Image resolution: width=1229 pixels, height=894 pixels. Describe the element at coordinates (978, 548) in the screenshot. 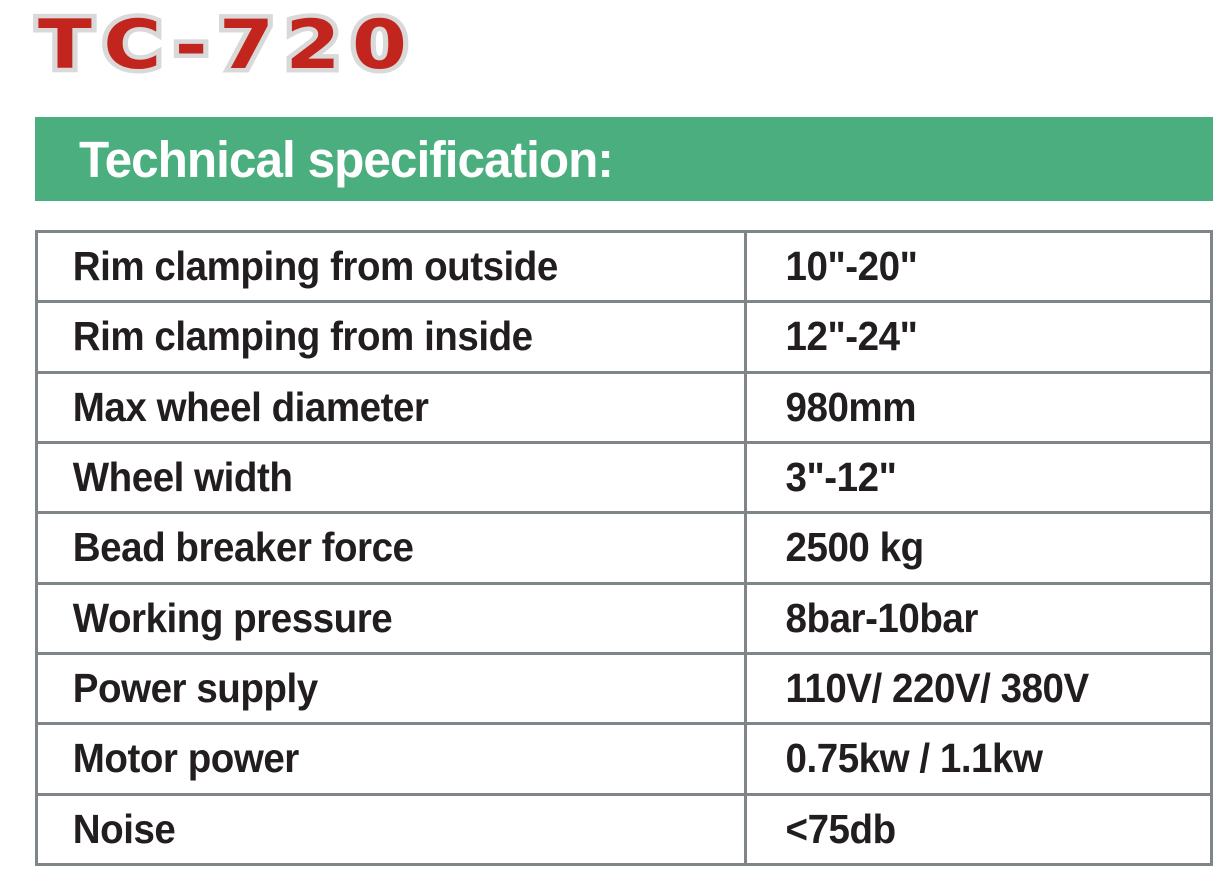

I see `spec-value-cell: 2500 kg` at that location.